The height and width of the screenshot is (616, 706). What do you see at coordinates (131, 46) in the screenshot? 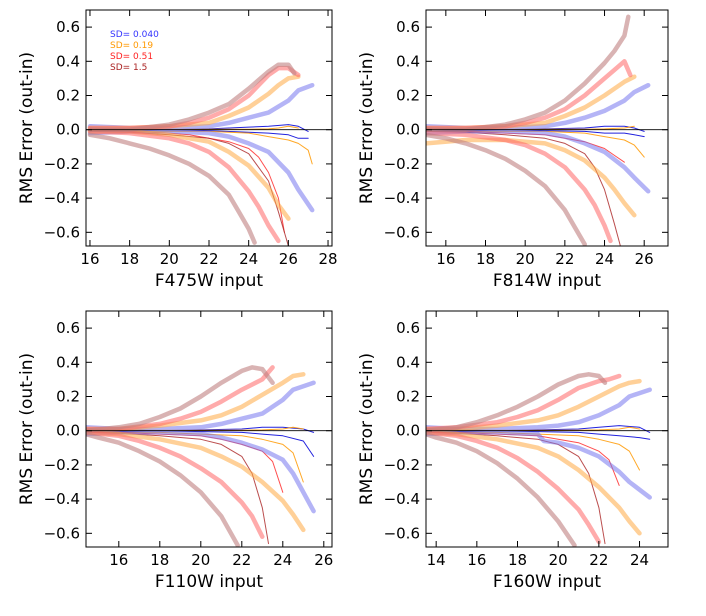
I see `legend-entry: SD= 0.19` at bounding box center [131, 46].